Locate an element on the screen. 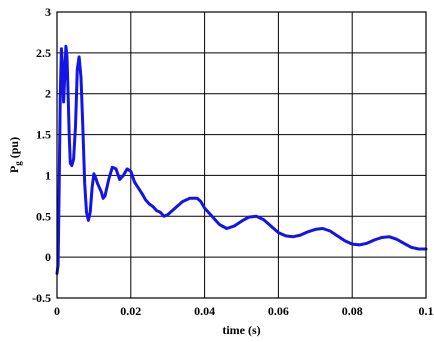 This screenshot has height=342, width=434. x-tick-label: 0.08 is located at coordinates (352, 311).